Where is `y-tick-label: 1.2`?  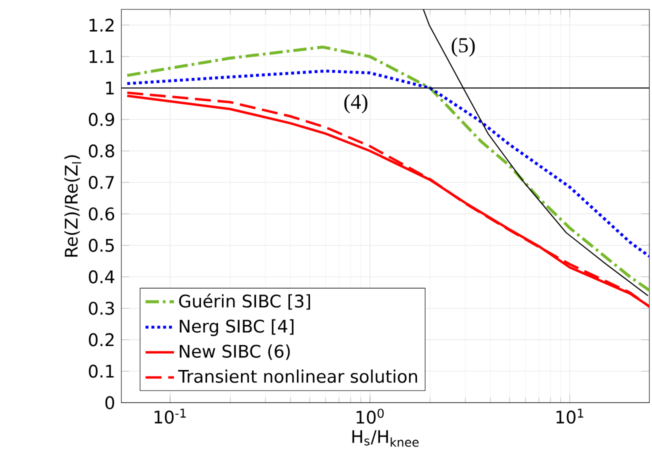 y-tick-label: 1.2 is located at coordinates (102, 25).